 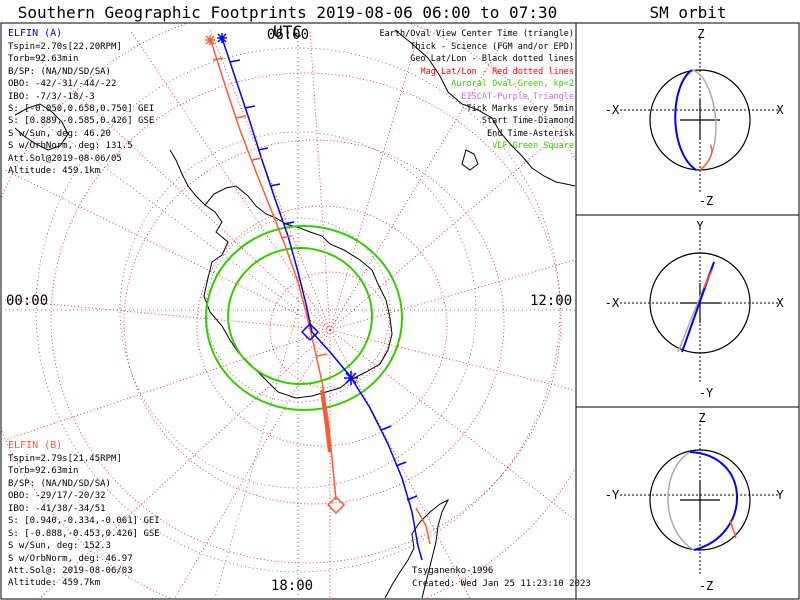 What do you see at coordinates (551, 301) in the screenshot?
I see `clock-label-right: 12:00` at bounding box center [551, 301].